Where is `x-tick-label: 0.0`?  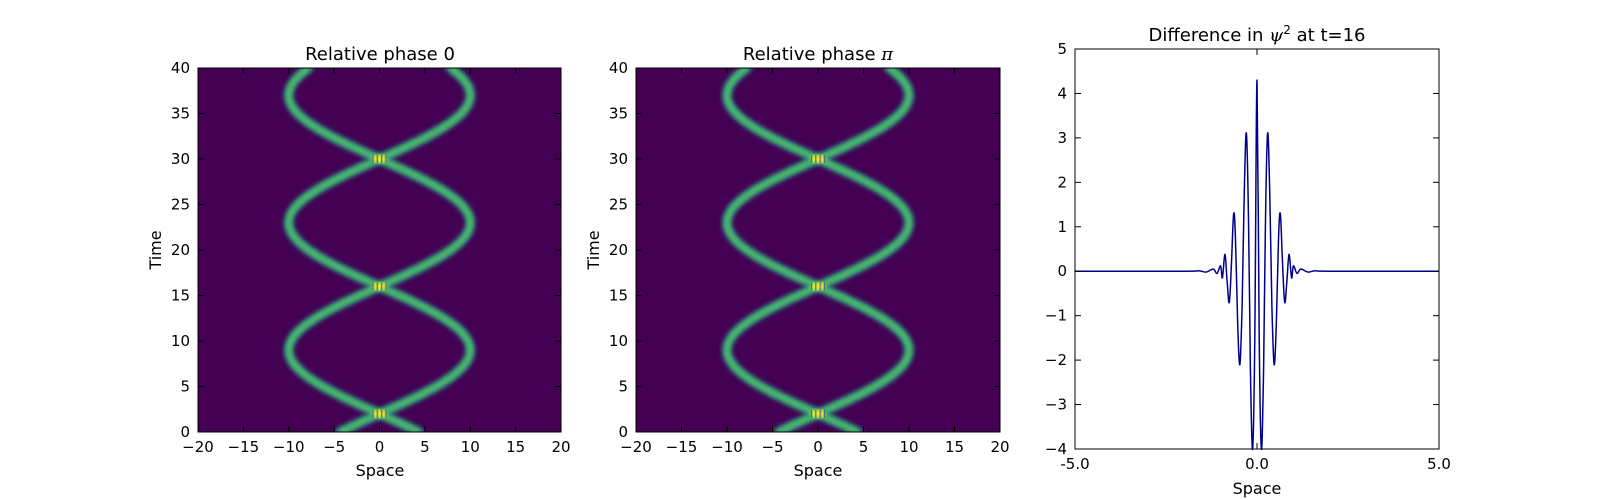
x-tick-label: 0.0 is located at coordinates (1257, 464).